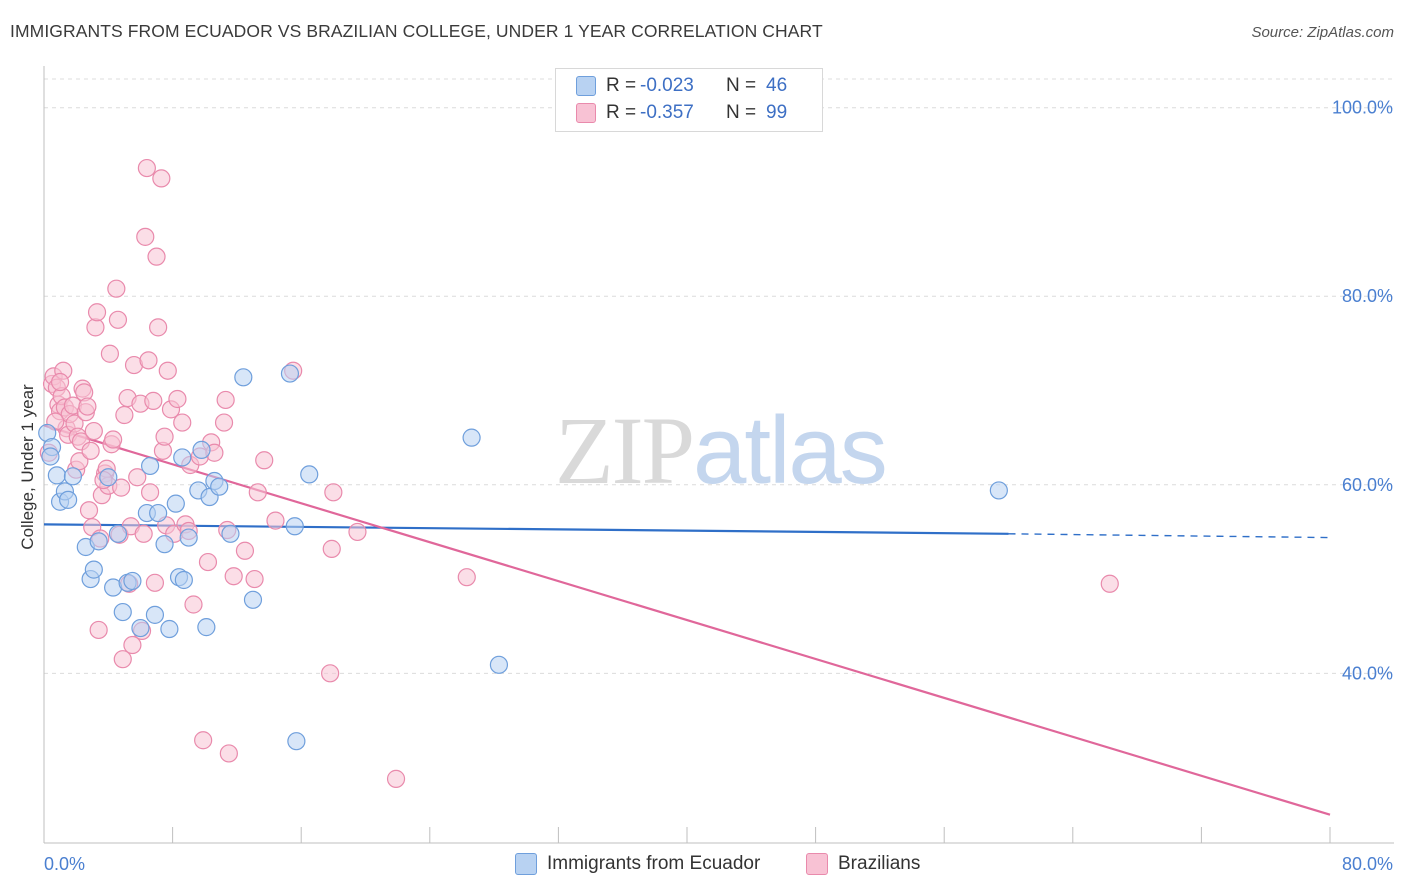 Image resolution: width=1406 pixels, height=892 pixels. I want to click on y-axis-label: College, Under 1 year, so click(27, 467).